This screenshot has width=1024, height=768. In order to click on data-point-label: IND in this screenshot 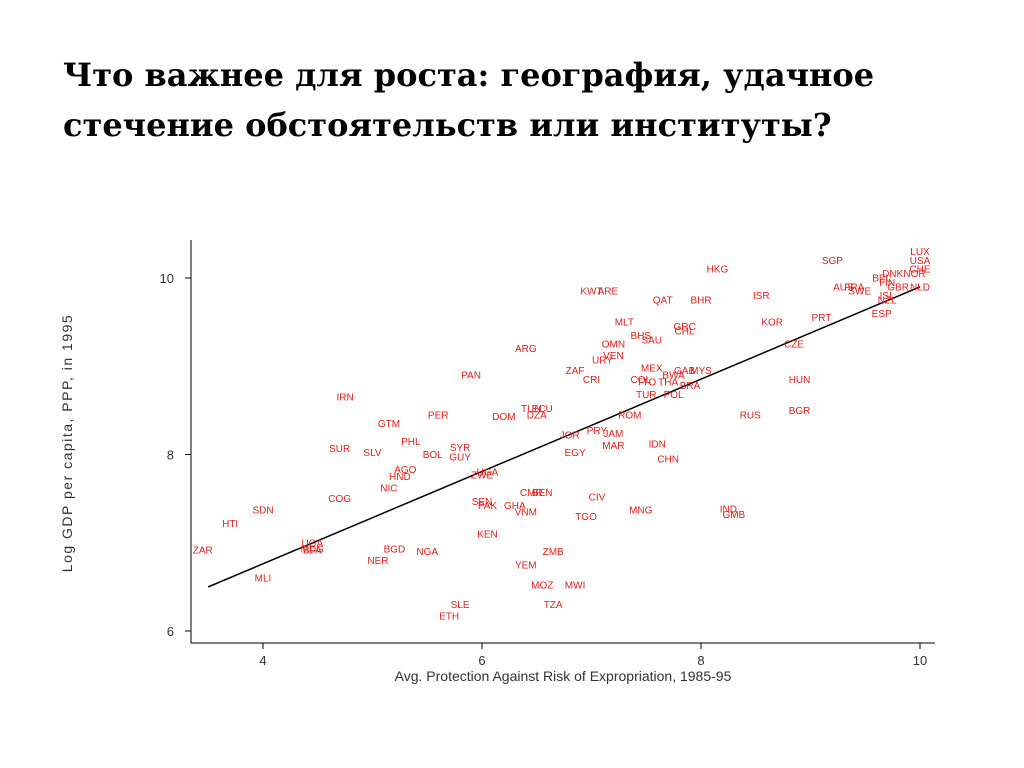, I will do `click(728, 510)`.